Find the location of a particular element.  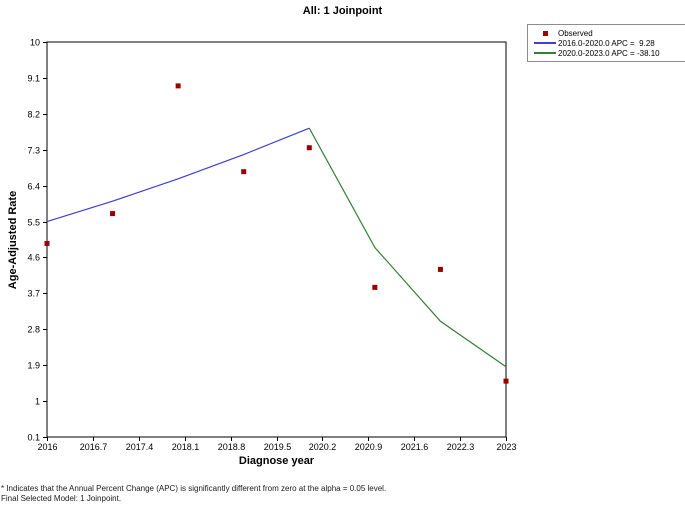

y-tick-label: 9.1 is located at coordinates (33, 79).